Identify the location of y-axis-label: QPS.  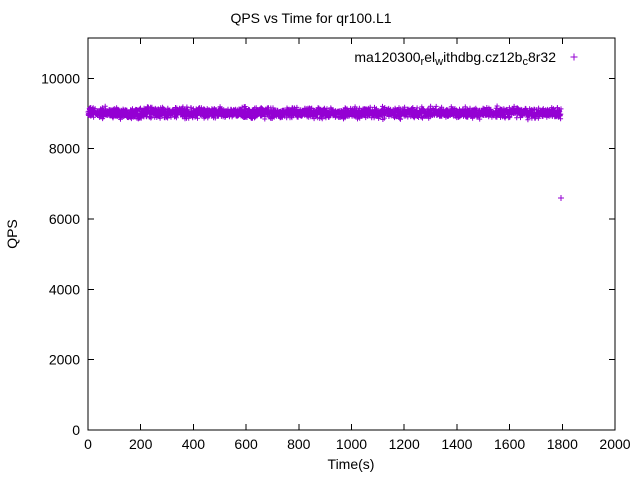
(12, 234).